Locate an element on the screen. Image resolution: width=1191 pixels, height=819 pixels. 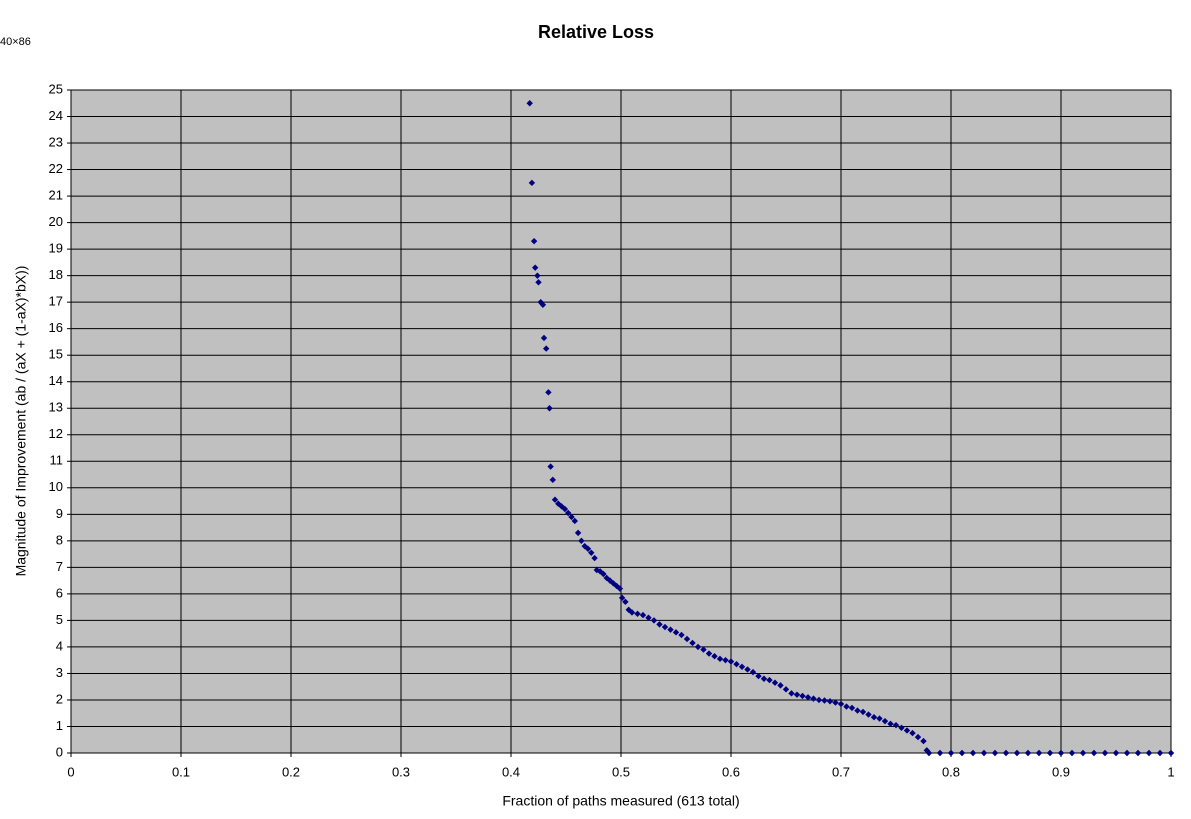
y-tick-label: 21 is located at coordinates (56, 195).